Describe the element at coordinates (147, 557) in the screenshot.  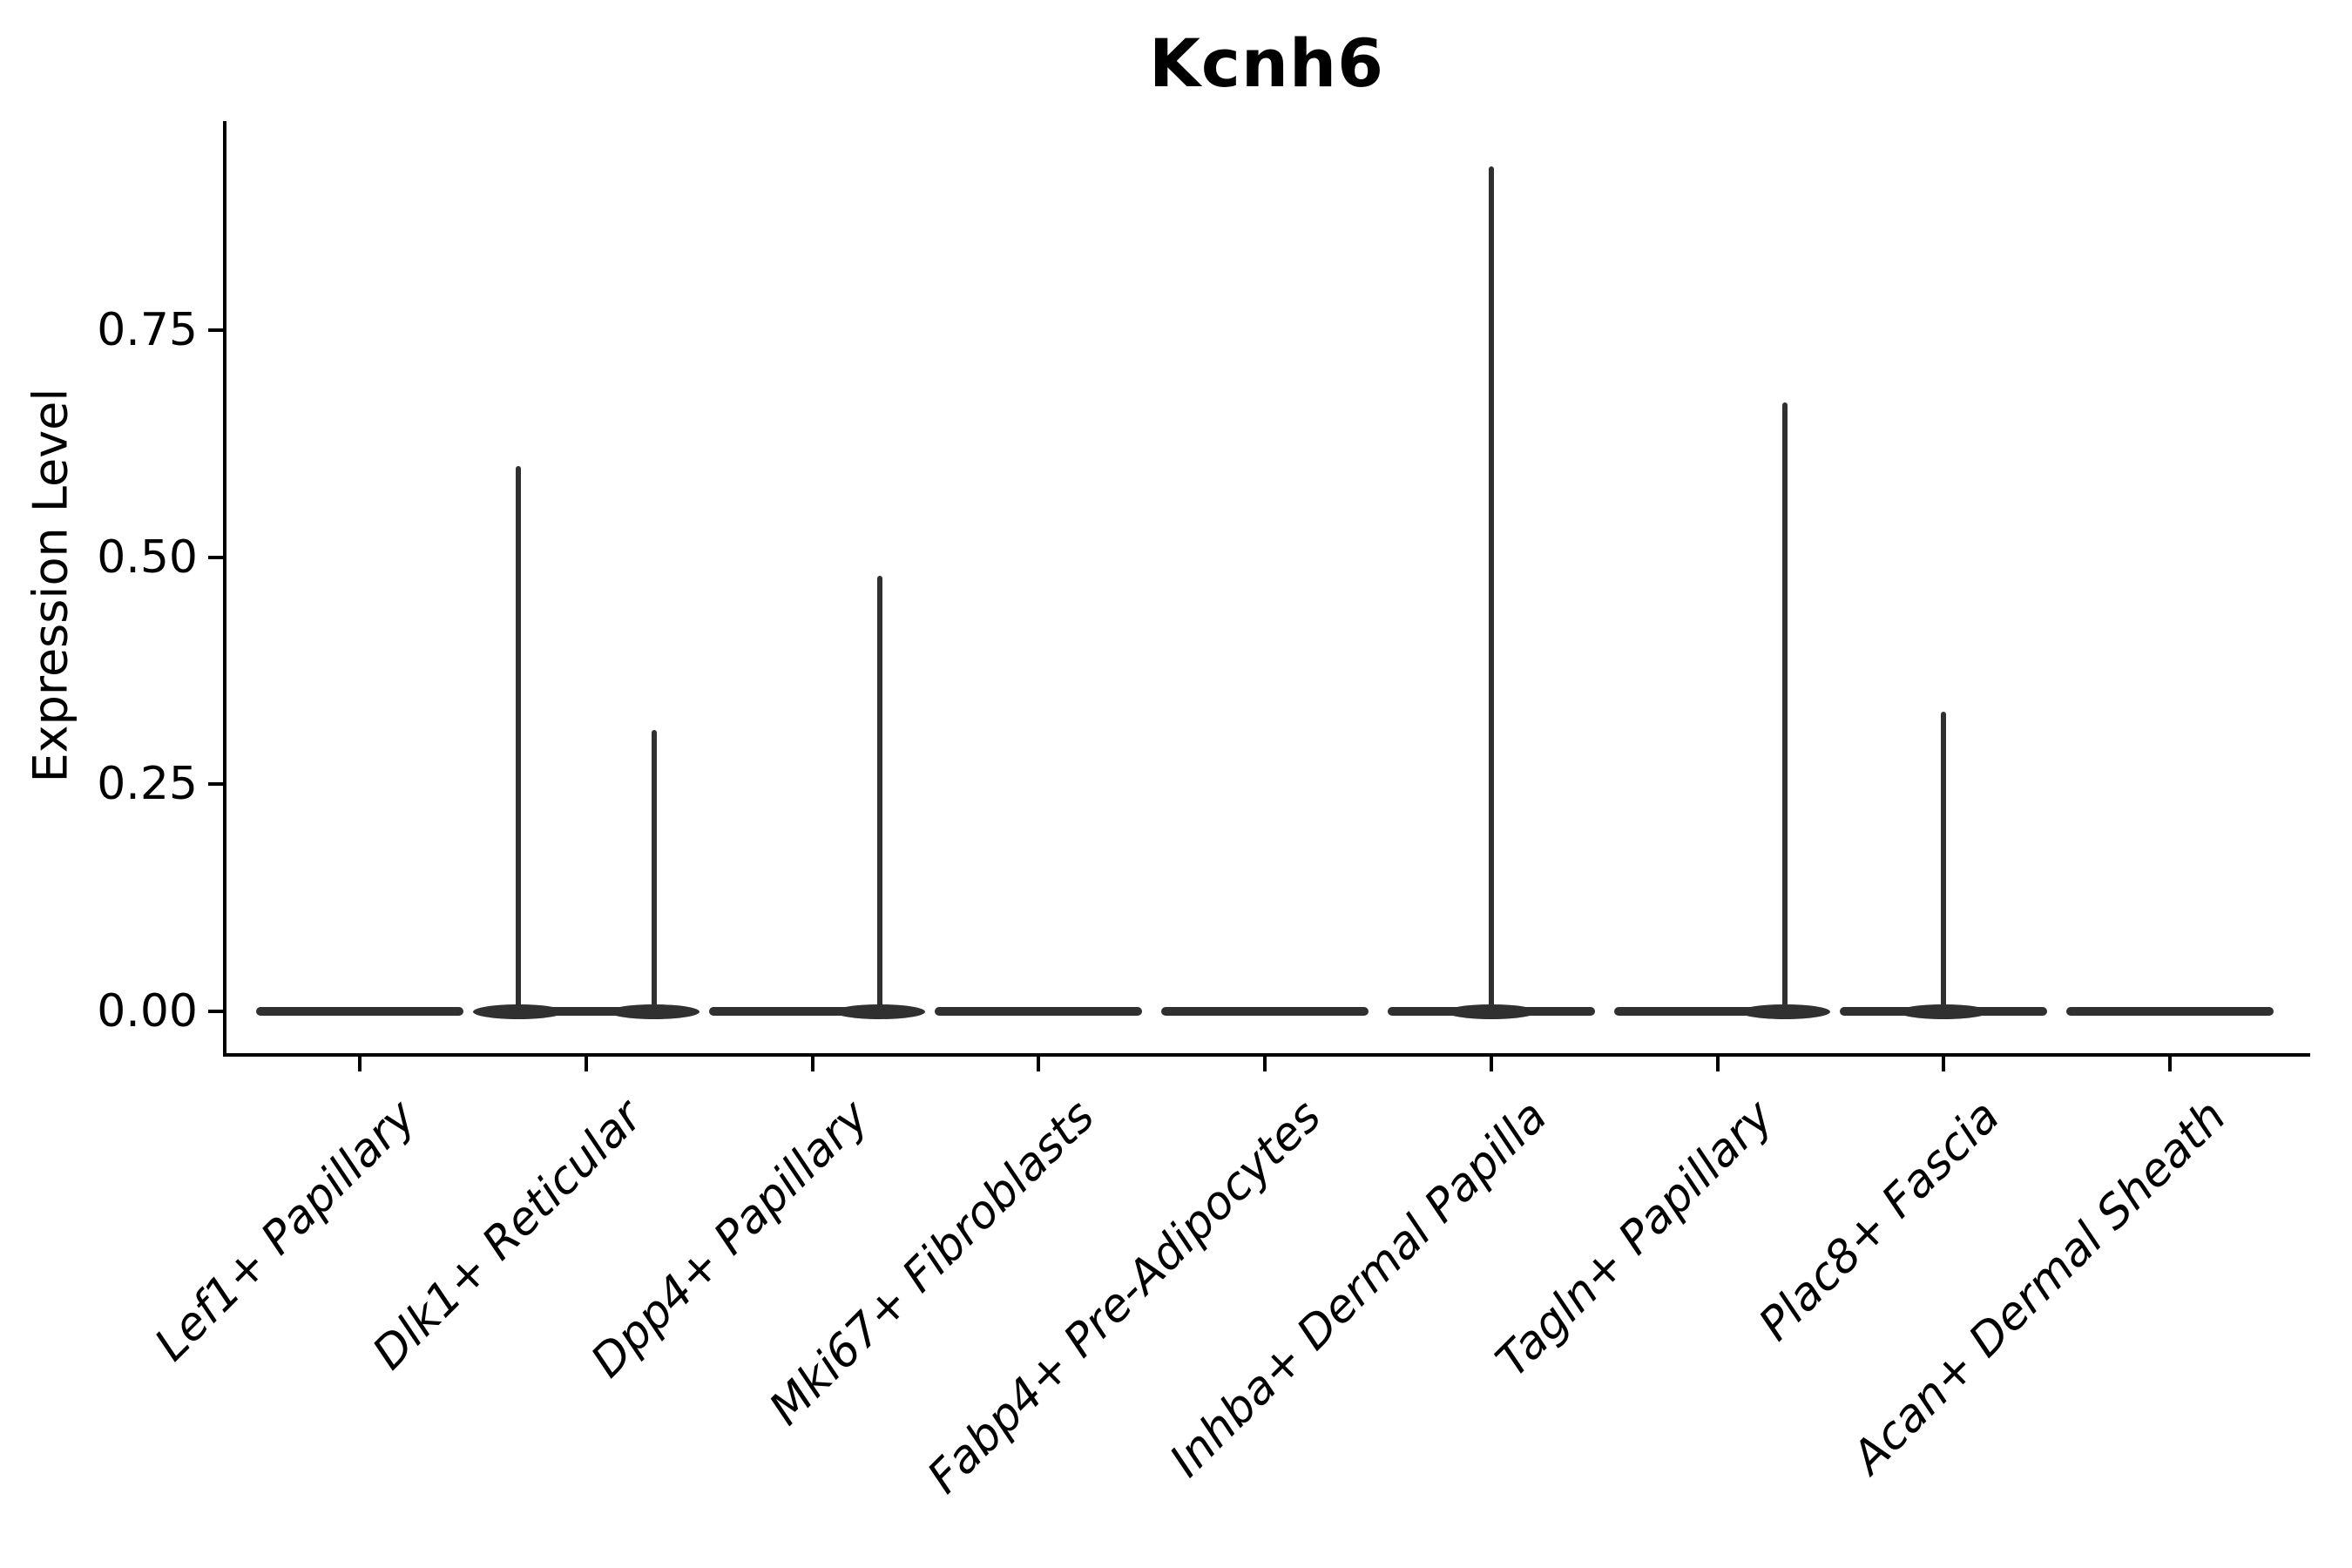
I see `y-tick-label: 0.50` at that location.